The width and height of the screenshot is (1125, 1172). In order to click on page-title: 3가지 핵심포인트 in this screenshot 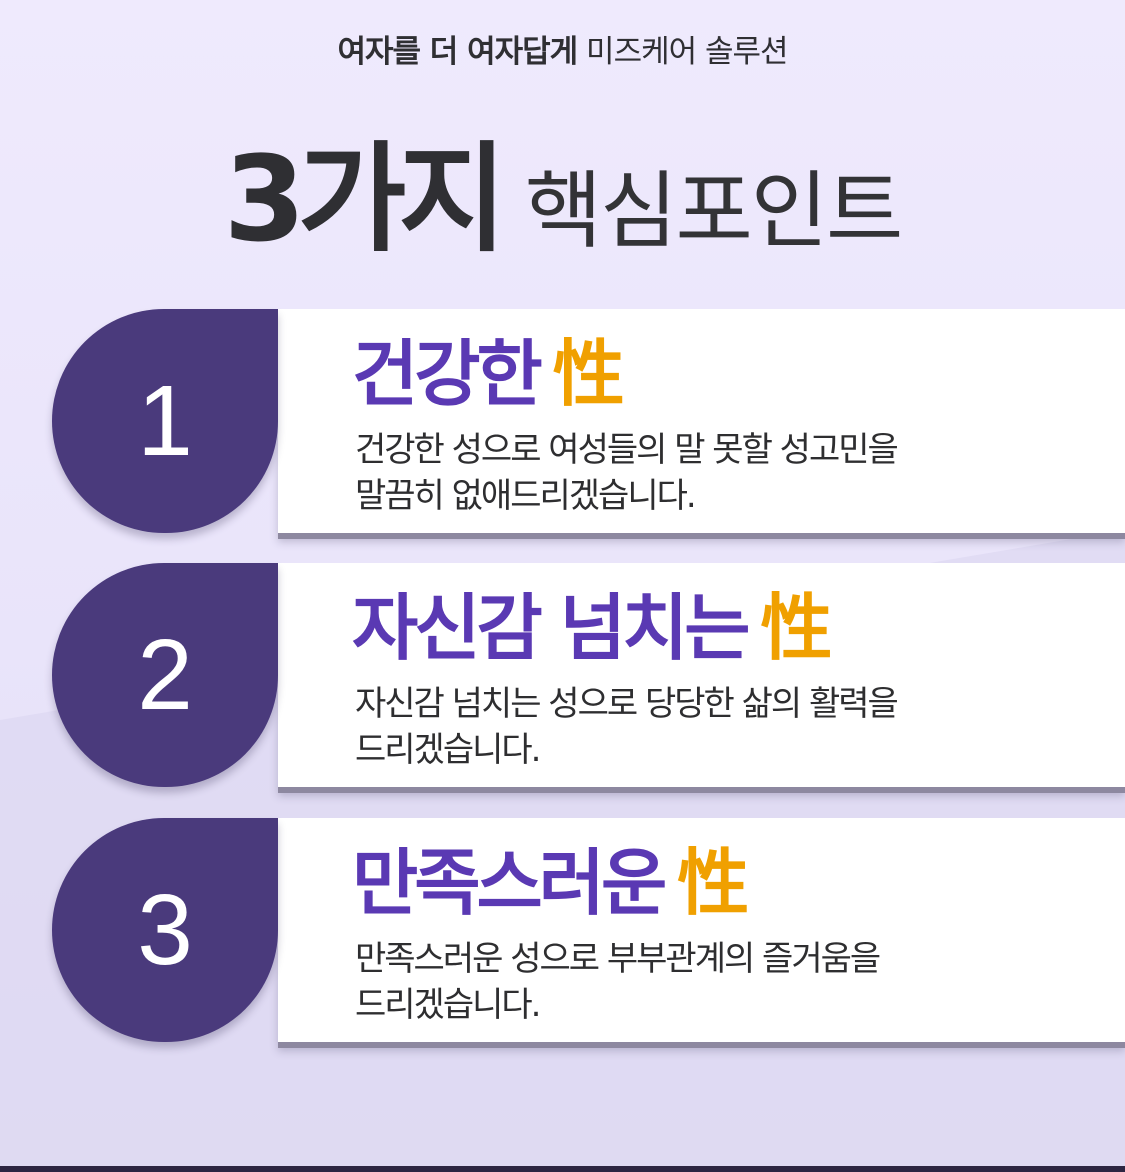, I will do `click(562, 188)`.